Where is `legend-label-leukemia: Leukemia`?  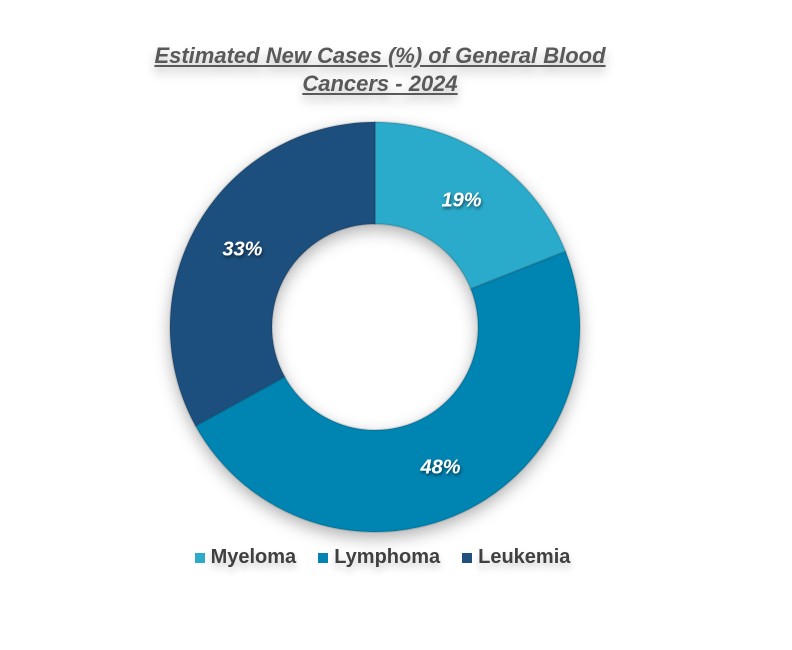
legend-label-leukemia: Leukemia is located at coordinates (524, 557).